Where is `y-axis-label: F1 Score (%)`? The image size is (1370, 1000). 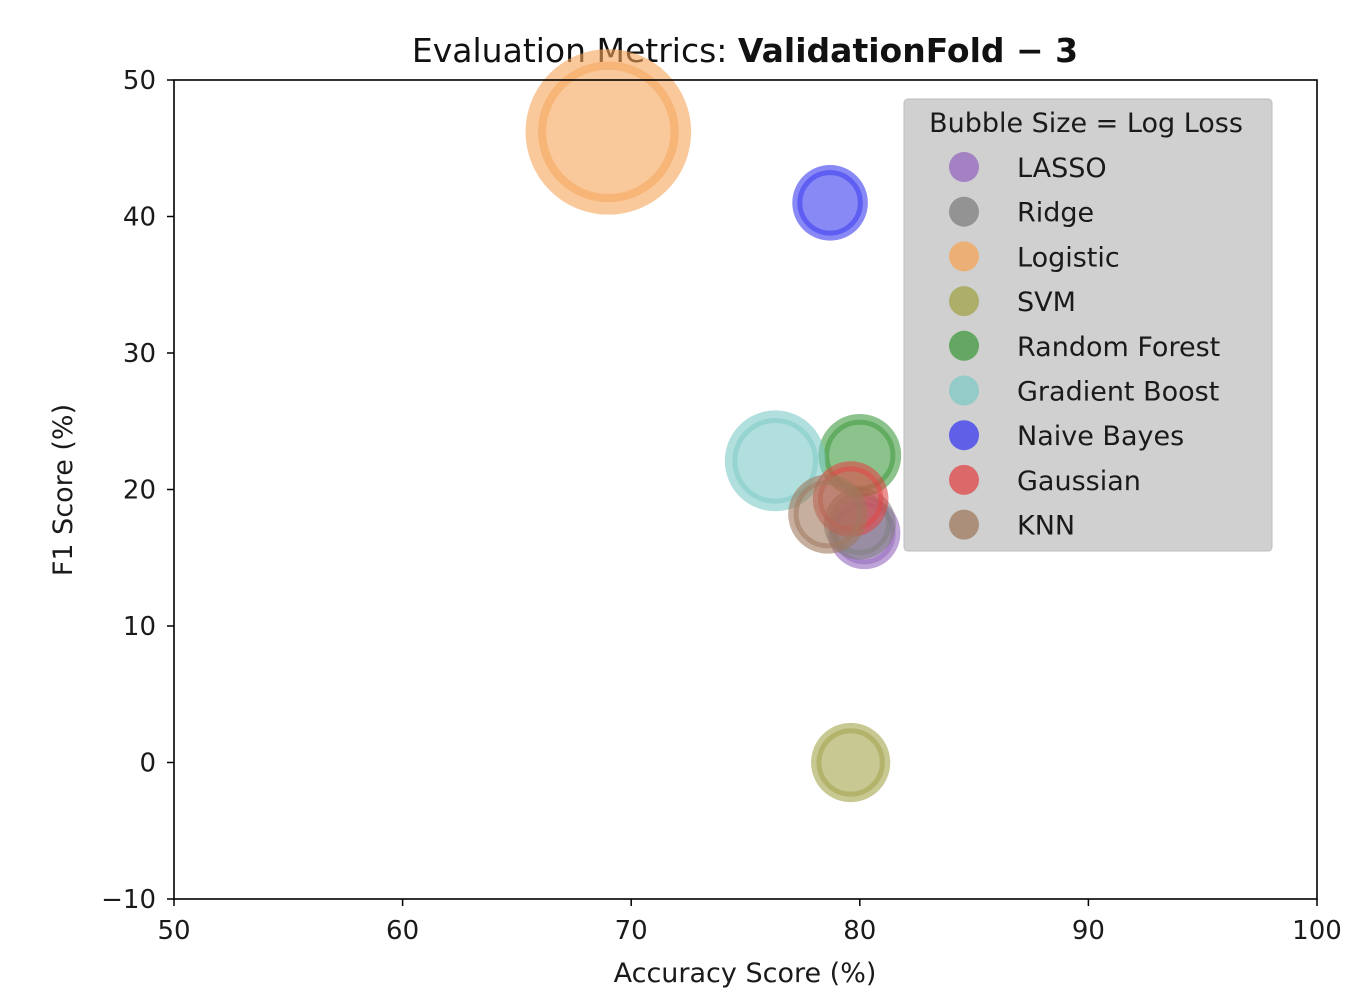
y-axis-label: F1 Score (%) is located at coordinates (63, 490).